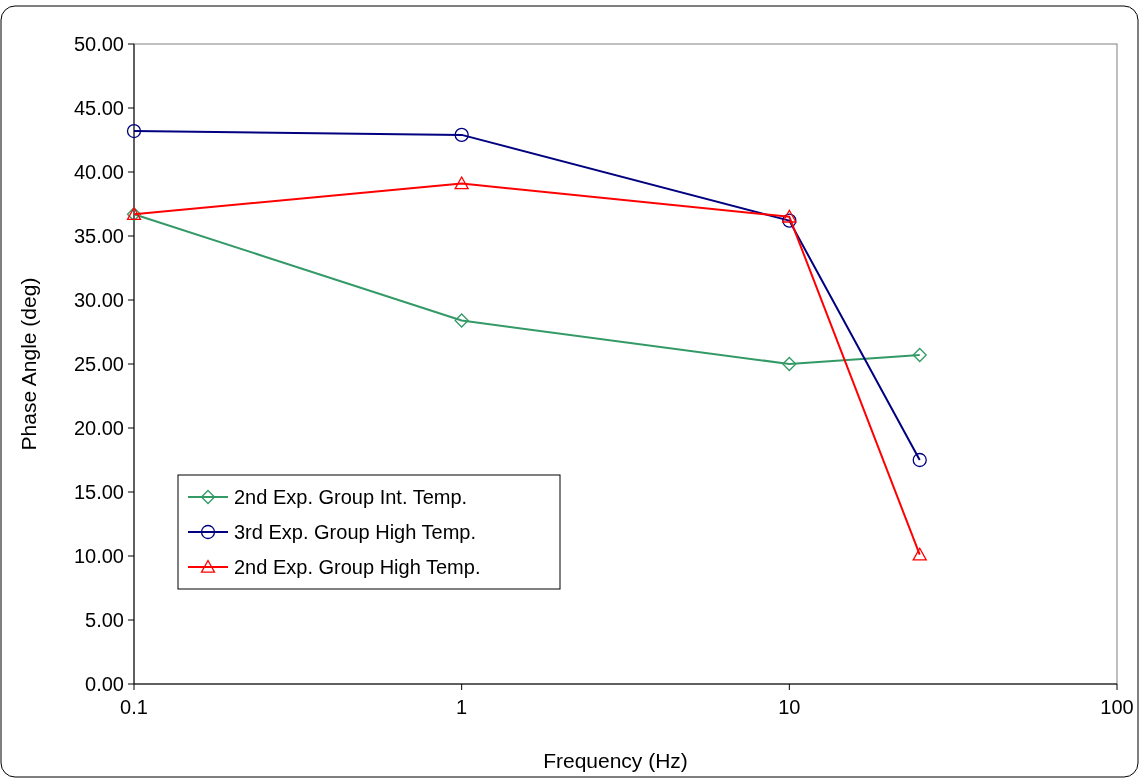 The image size is (1141, 779). Describe the element at coordinates (462, 707) in the screenshot. I see `x-tick-label: 1` at that location.